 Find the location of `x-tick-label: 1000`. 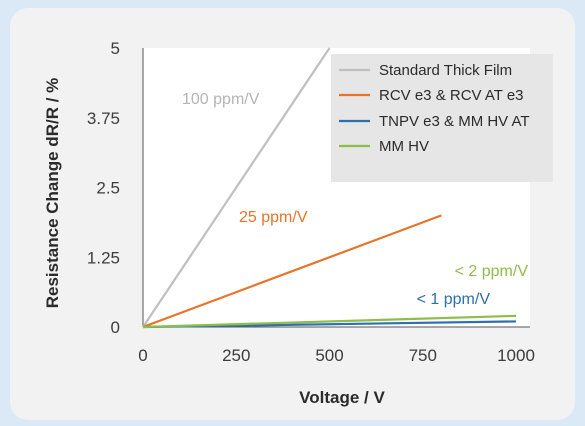

x-tick-label: 1000 is located at coordinates (516, 355).